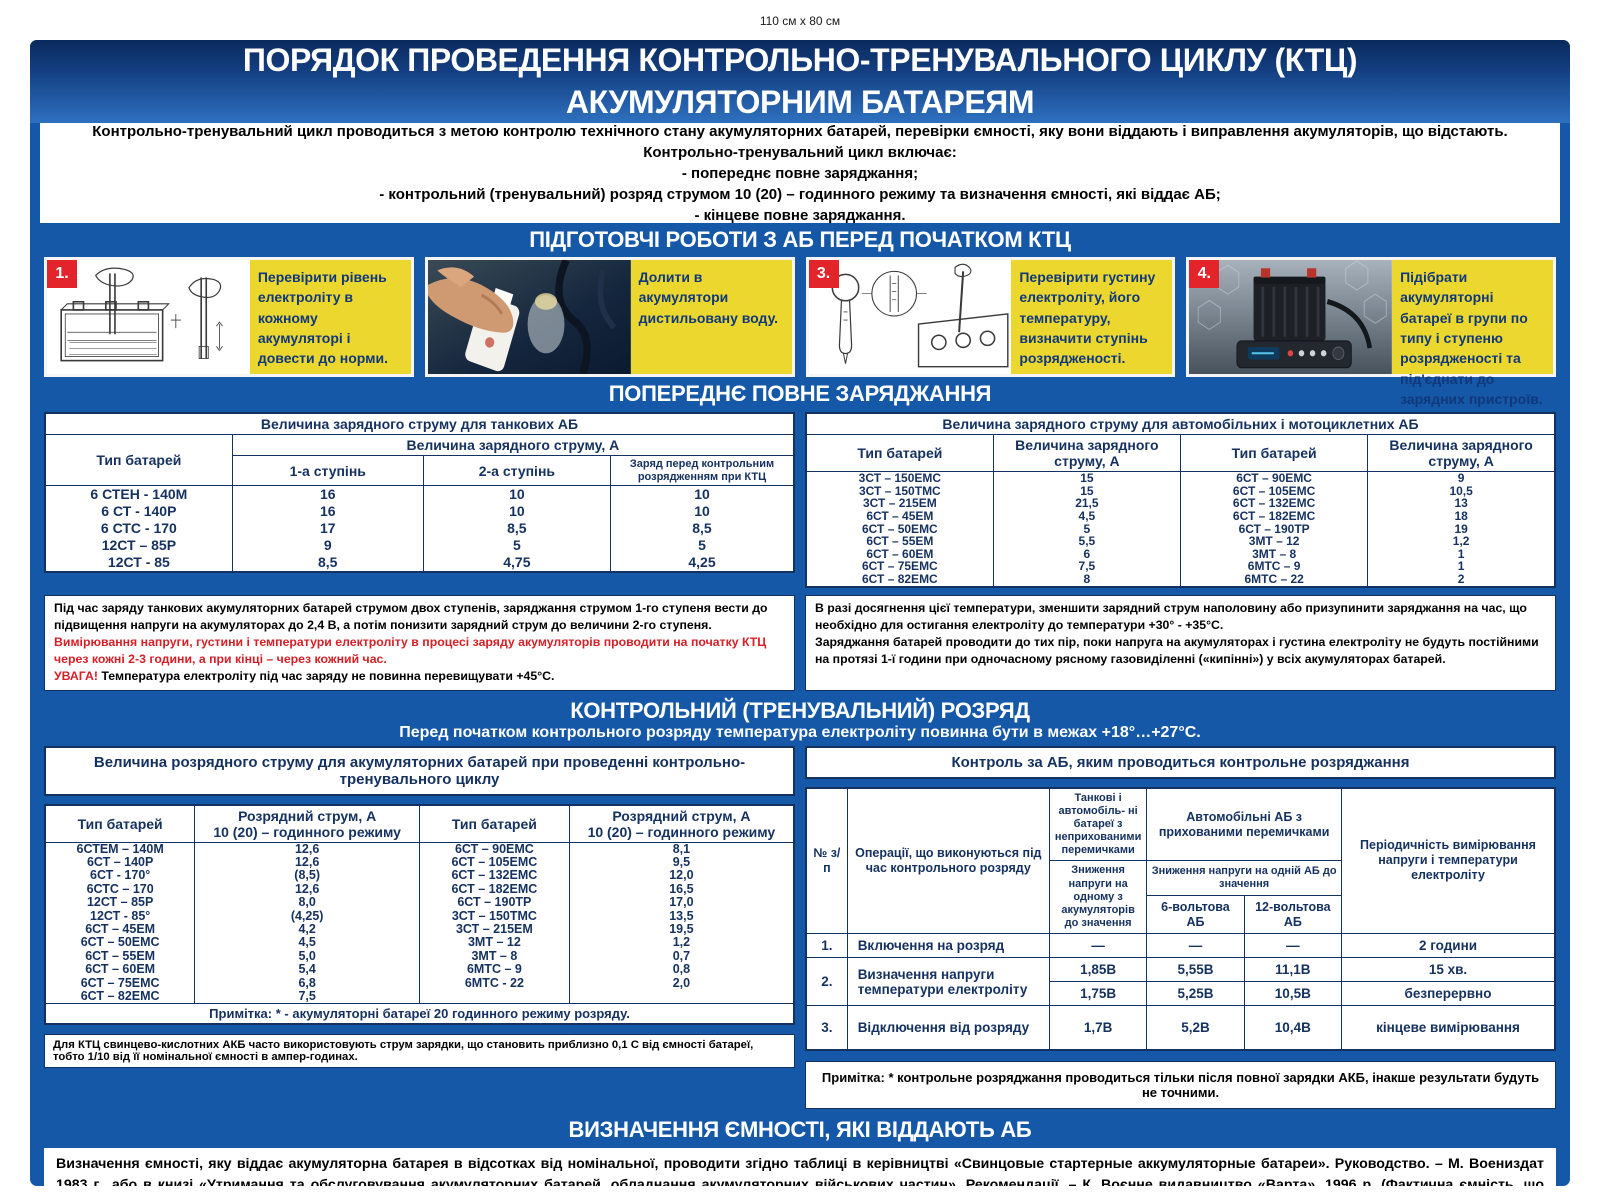  Describe the element at coordinates (681, 916) in the screenshot. I see `table-cell: 13,5` at that location.